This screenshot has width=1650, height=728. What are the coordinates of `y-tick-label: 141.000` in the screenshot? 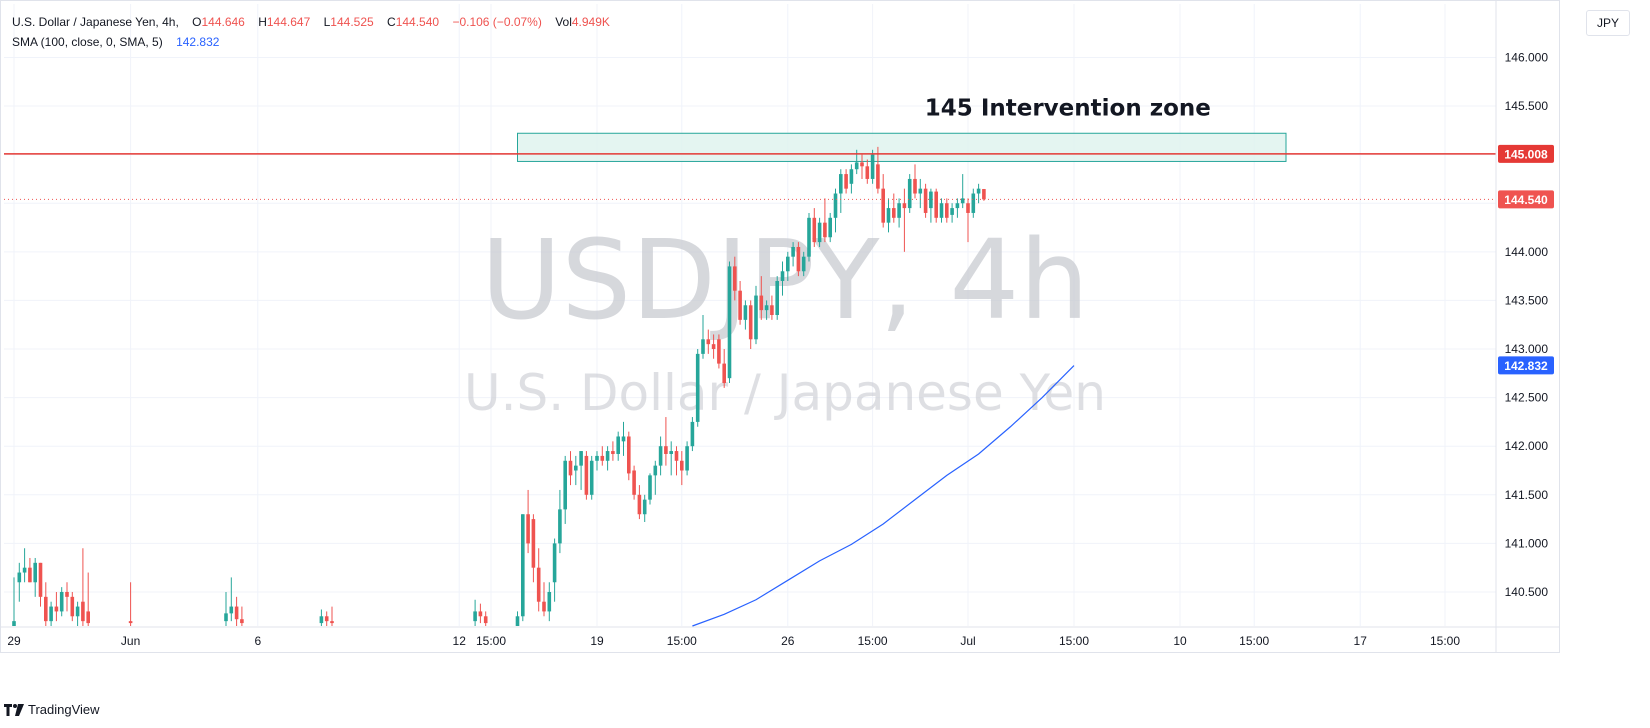 It's located at (1527, 543).